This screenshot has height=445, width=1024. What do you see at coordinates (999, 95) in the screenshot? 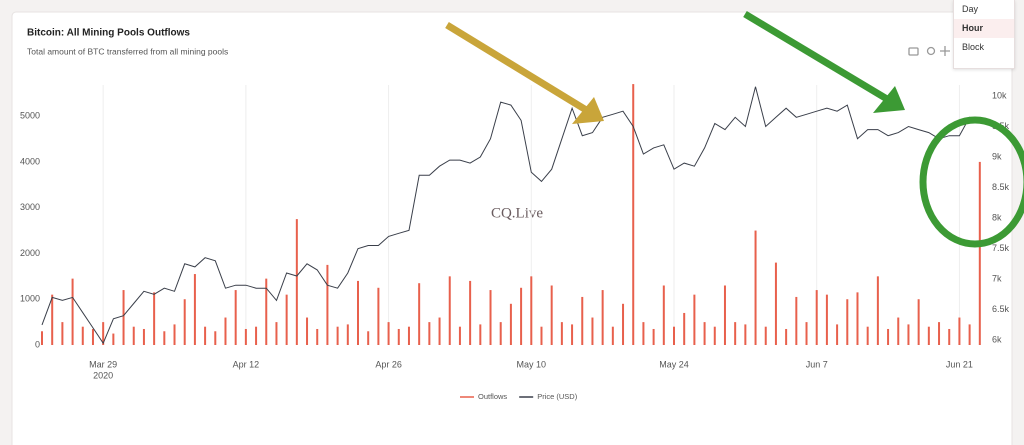
I see `y2-tick-label: 10k` at bounding box center [999, 95].